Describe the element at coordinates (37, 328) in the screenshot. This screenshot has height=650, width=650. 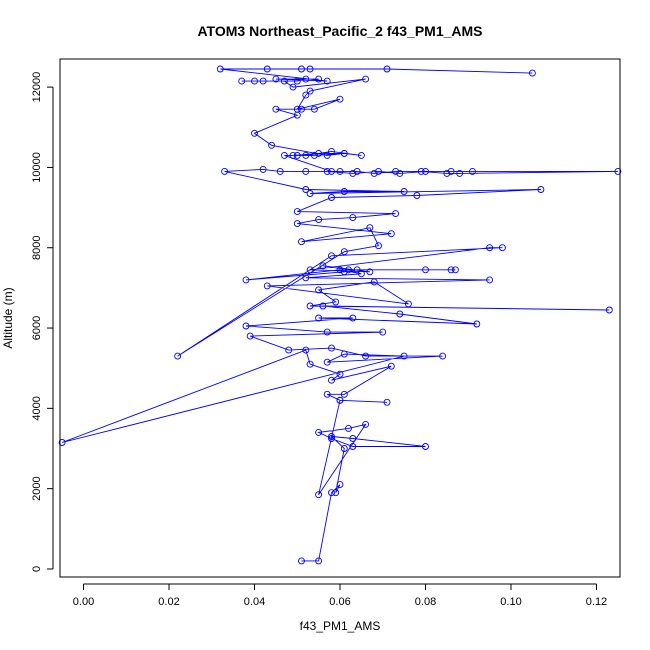
I see `y-tick-label: 6000` at that location.